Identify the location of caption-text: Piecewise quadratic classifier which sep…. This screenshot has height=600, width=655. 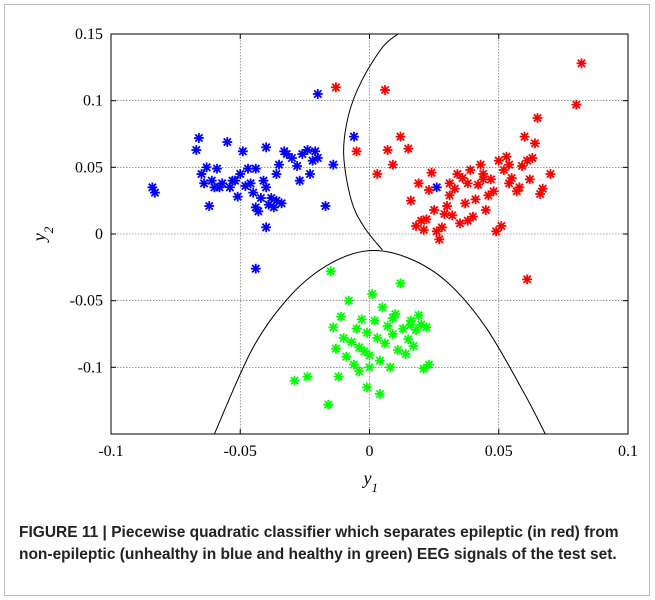
(319, 543).